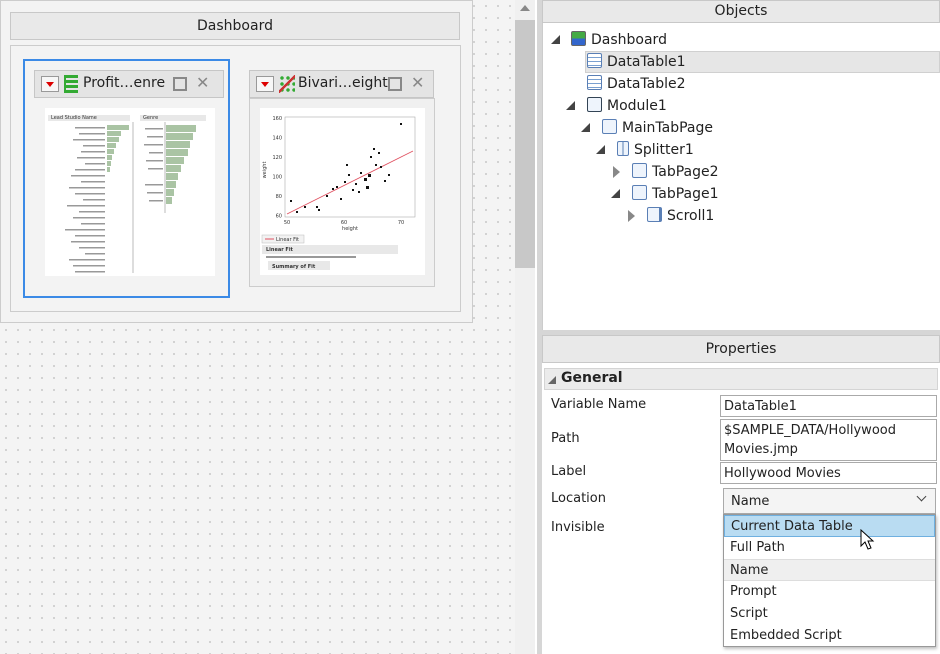  What do you see at coordinates (350, 229) in the screenshot?
I see `axis-label: height` at bounding box center [350, 229].